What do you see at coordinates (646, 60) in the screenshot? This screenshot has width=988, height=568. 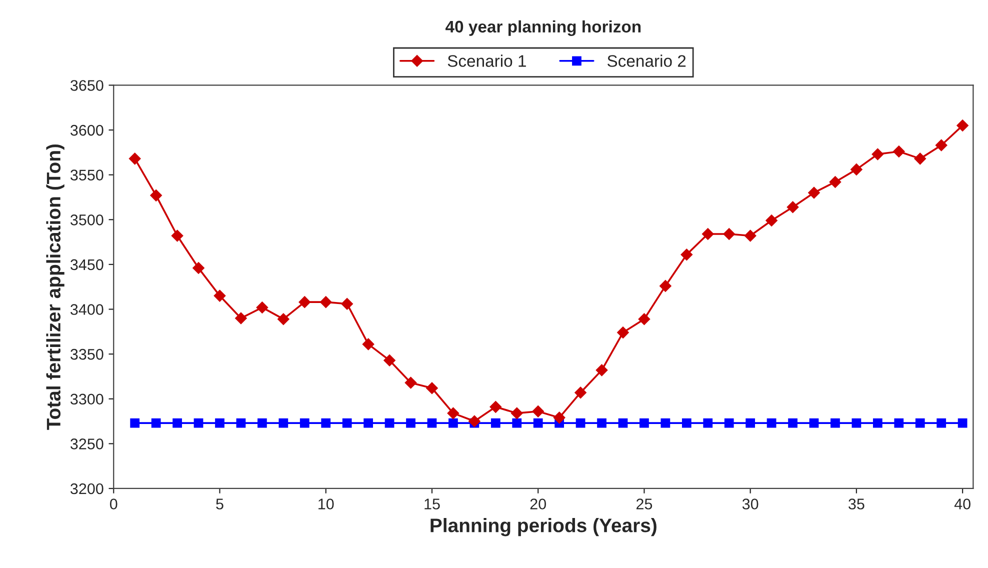 I see `legend-label: Scenario 2` at bounding box center [646, 60].